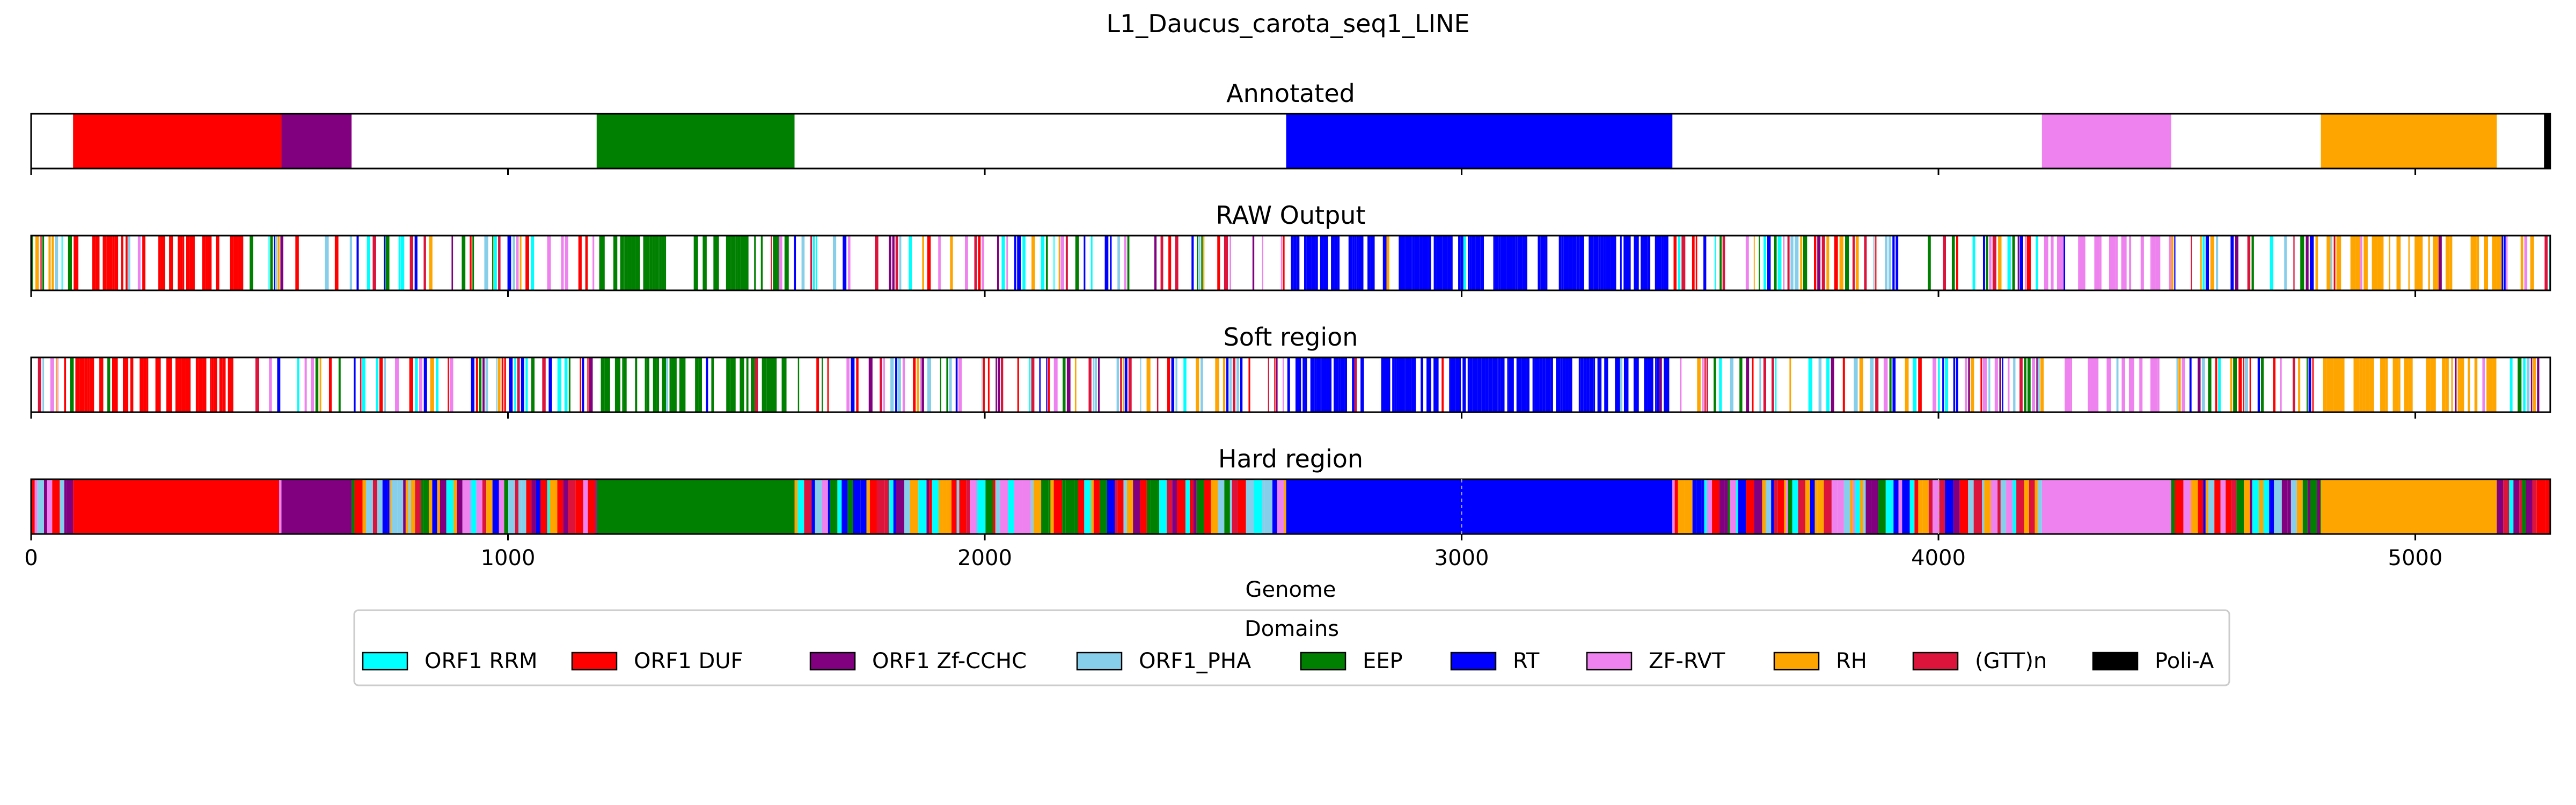 Image resolution: width=2576 pixels, height=805 pixels. Describe the element at coordinates (2153, 661) in the screenshot. I see `legend-entry: Poli-A` at that location.